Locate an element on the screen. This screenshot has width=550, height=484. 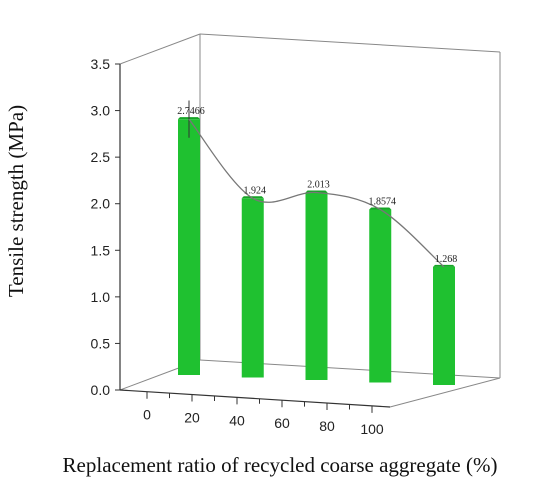
y-tick-label: 1.5 is located at coordinates (101, 250).